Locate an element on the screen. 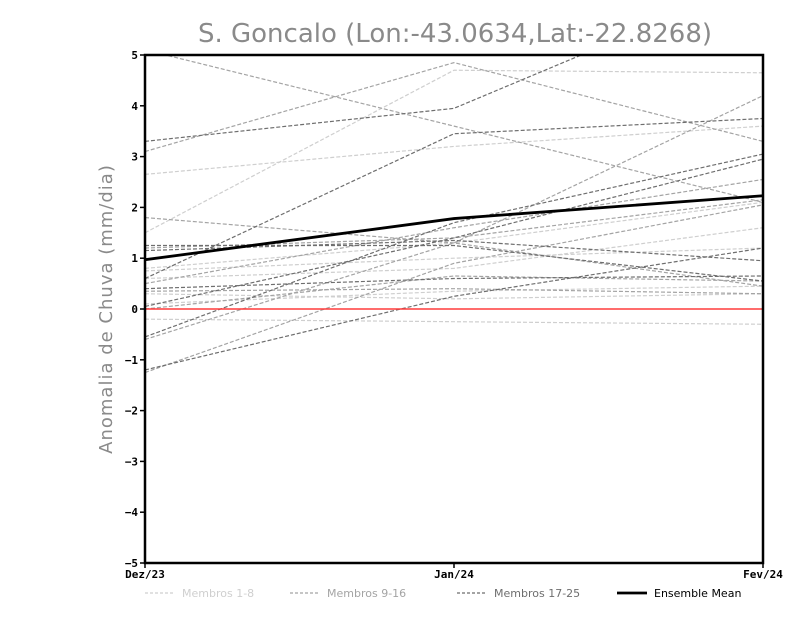 This screenshot has height=618, width=800. x-tick-label: Fev/24 is located at coordinates (763, 574).